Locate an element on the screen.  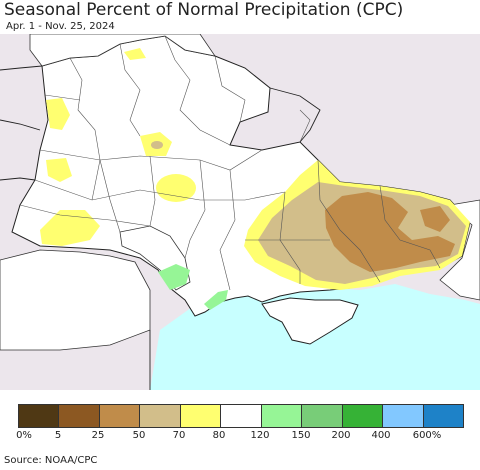
legend-label: 600% is located at coordinates (427, 435).